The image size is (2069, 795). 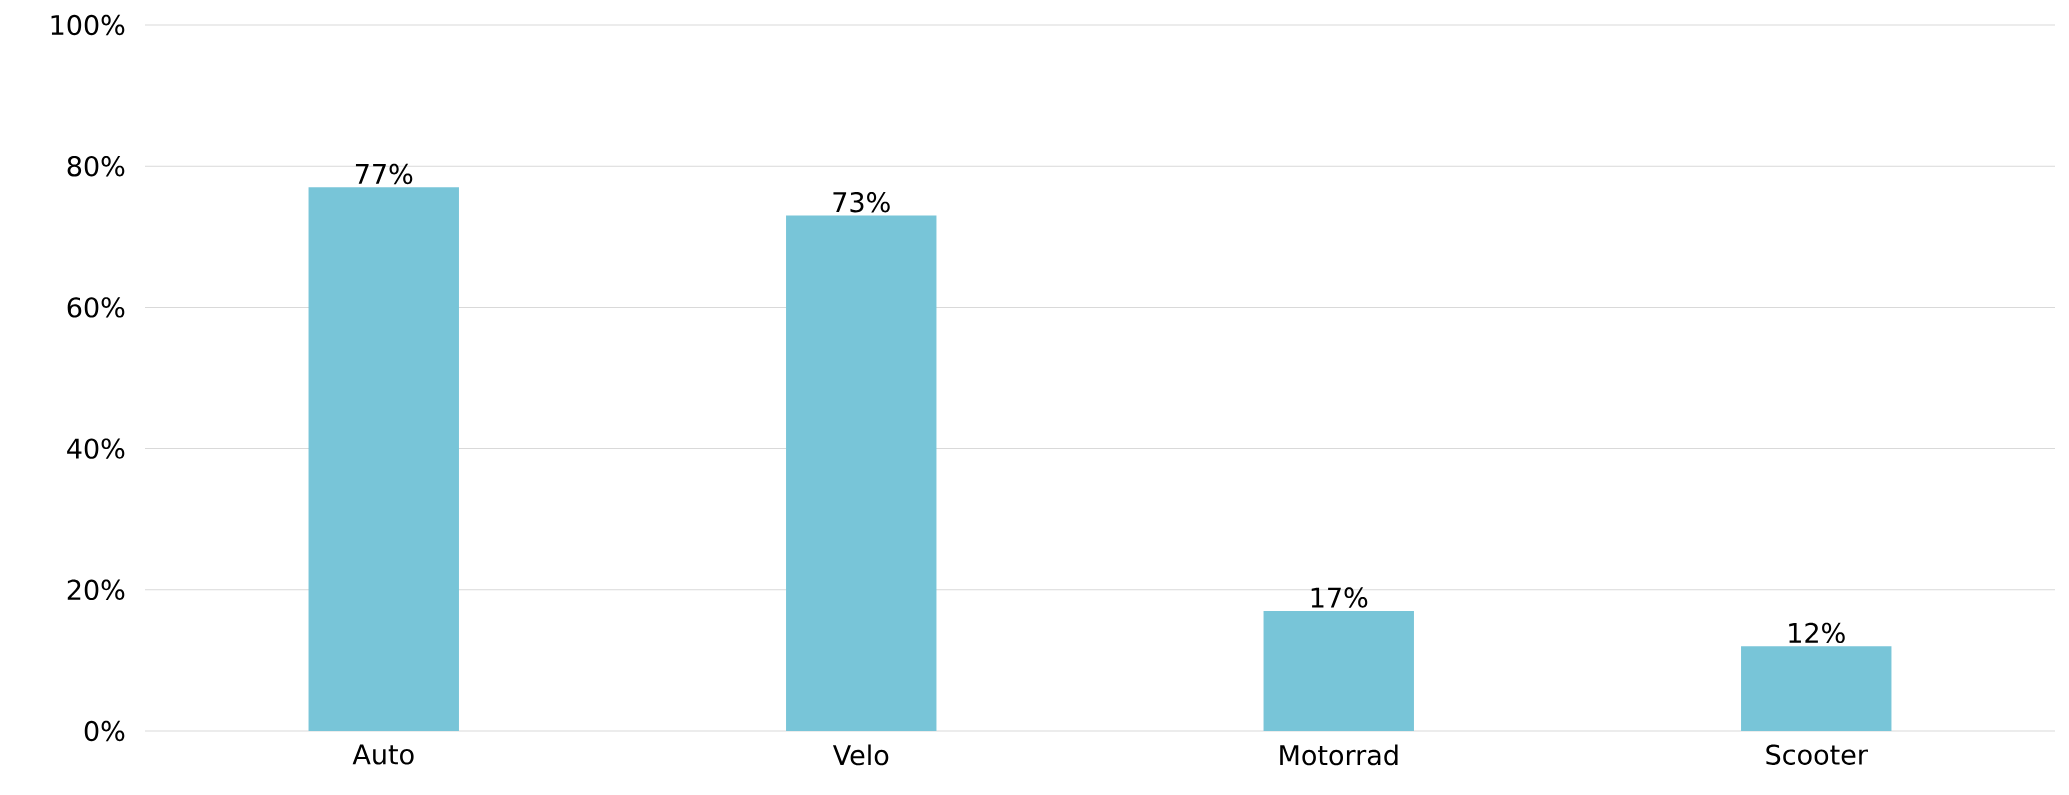 What do you see at coordinates (96, 307) in the screenshot?
I see `y-tick-label: 60%` at bounding box center [96, 307].